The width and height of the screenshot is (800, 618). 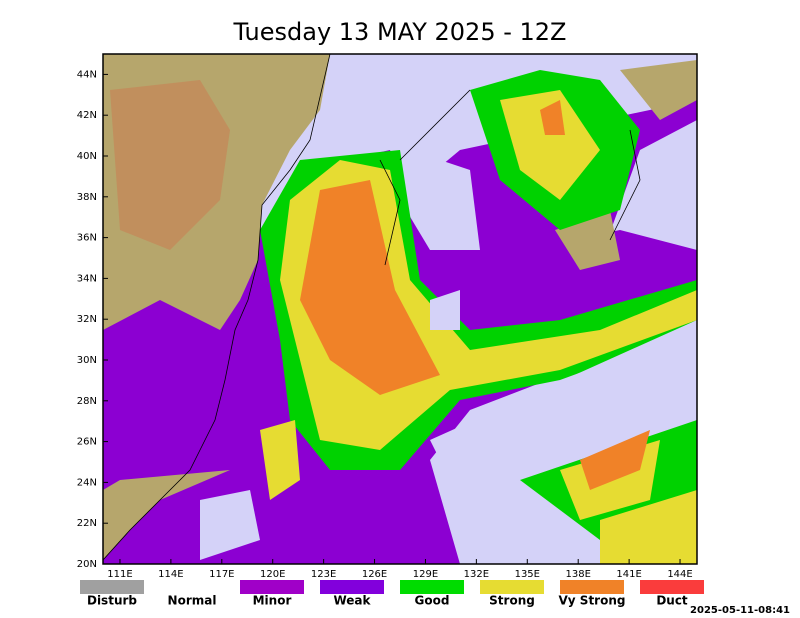 I want to click on x-tick-label: 135E, so click(x=527, y=574).